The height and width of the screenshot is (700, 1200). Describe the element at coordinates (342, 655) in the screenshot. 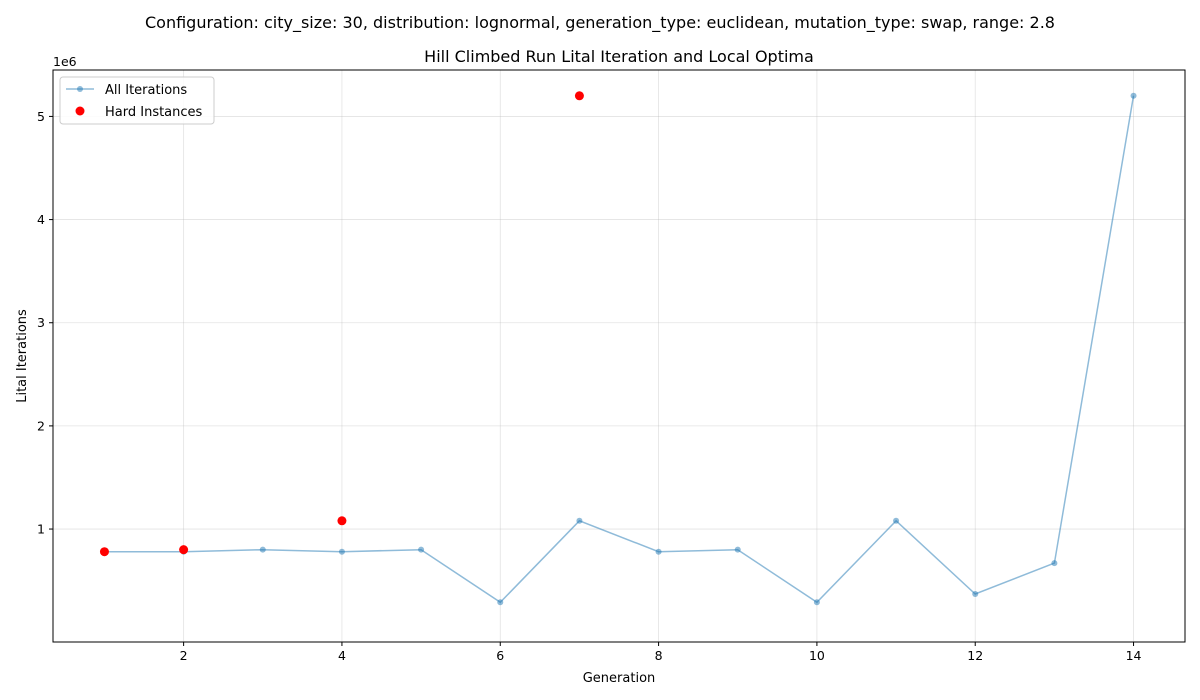

I see `x-tick-label: 4` at that location.